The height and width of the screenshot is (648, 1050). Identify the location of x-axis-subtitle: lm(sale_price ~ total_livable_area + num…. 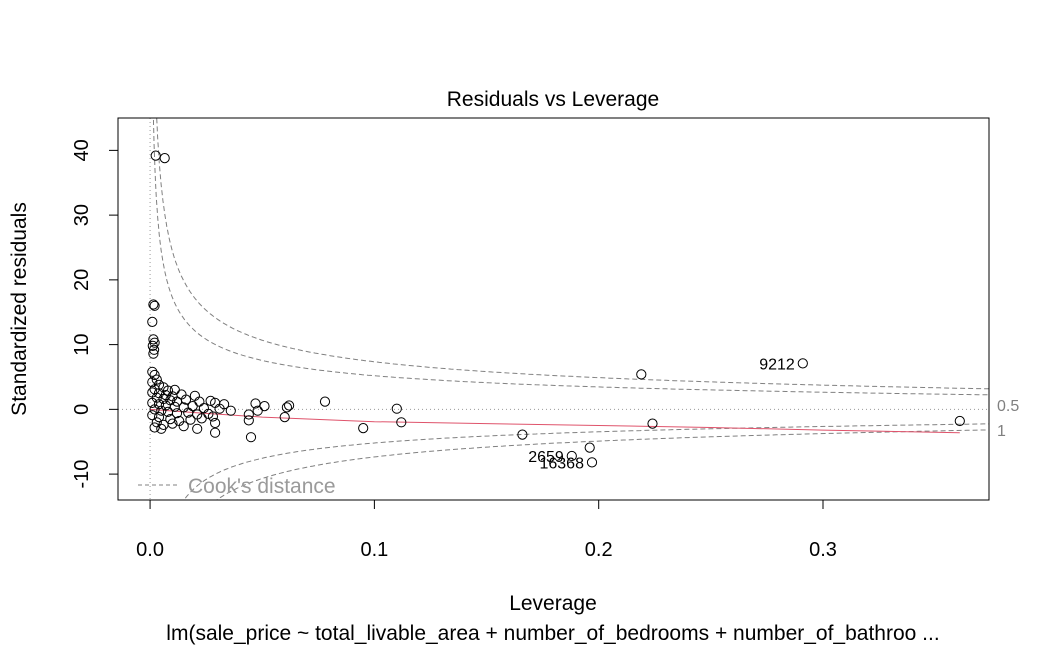
(552, 633).